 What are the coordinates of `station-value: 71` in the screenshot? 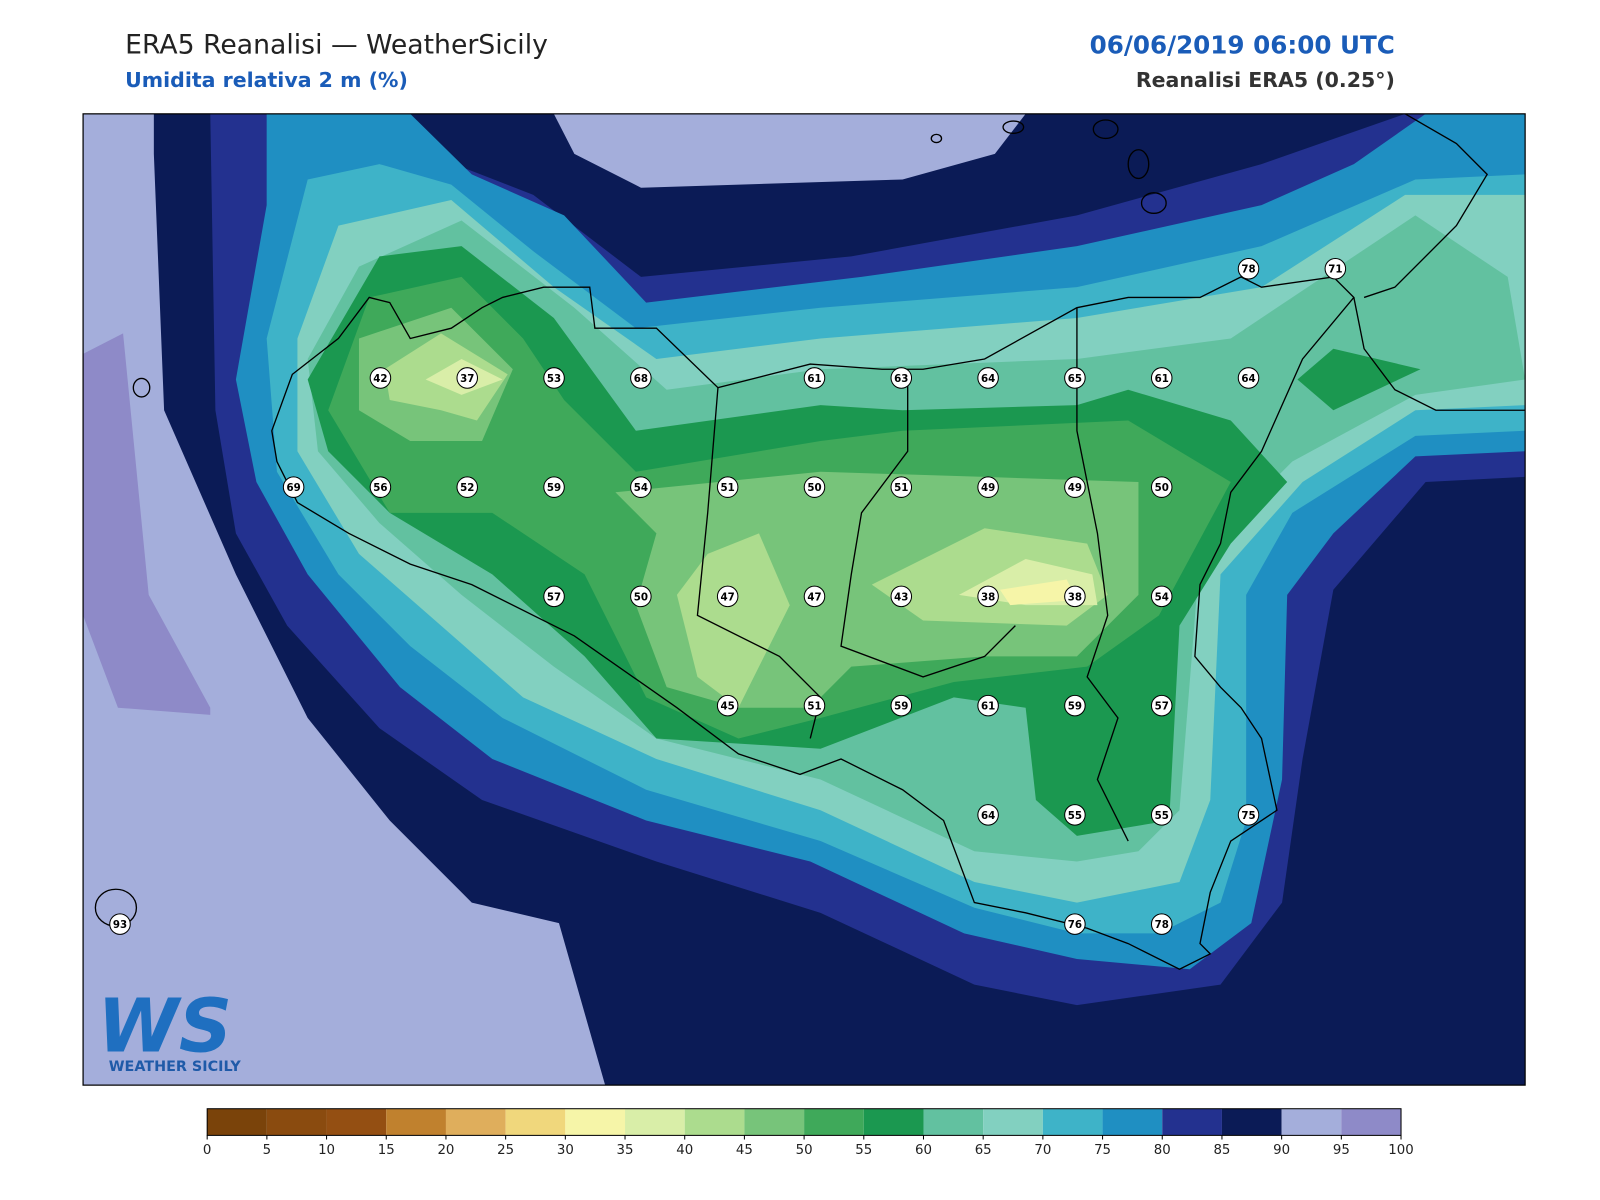 It's located at (1335, 270).